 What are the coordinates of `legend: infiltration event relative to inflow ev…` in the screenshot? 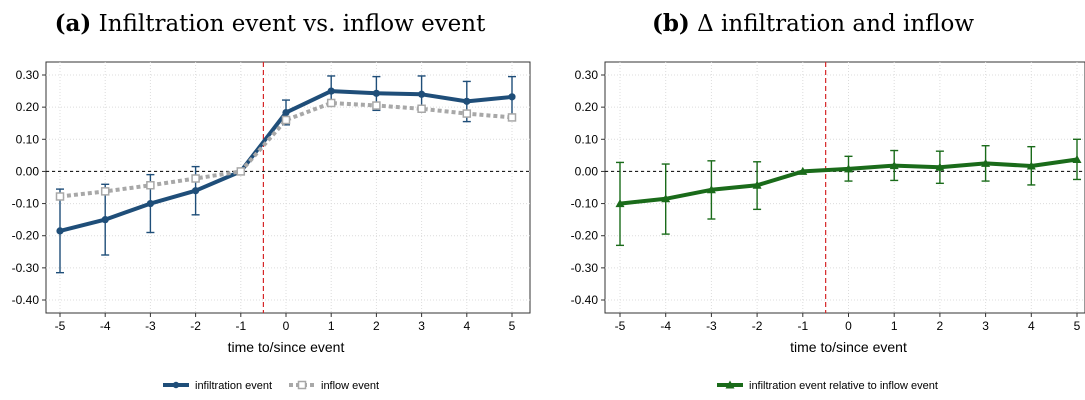 It's located at (827, 386).